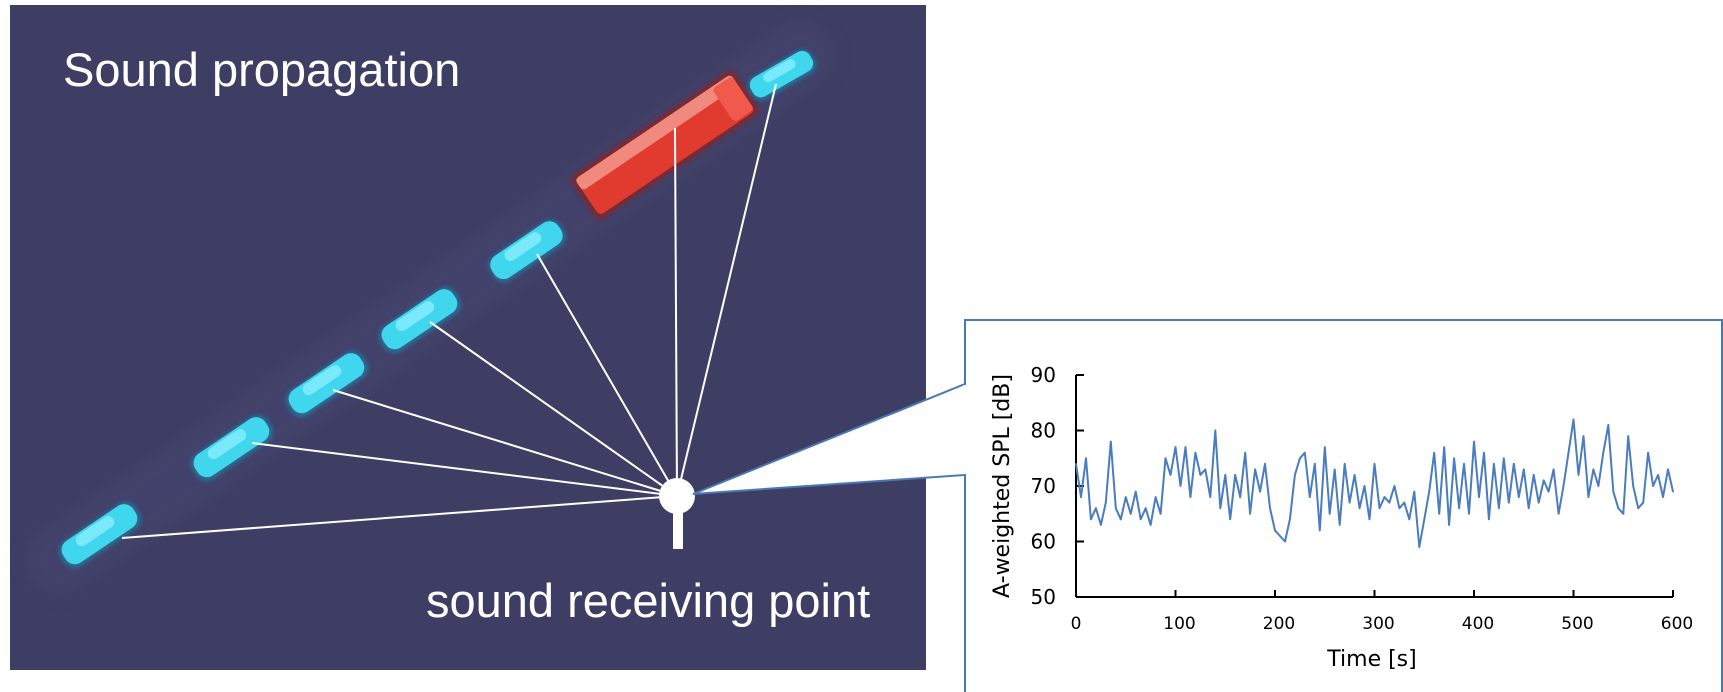  Describe the element at coordinates (1478, 624) in the screenshot. I see `x-tick-label: 400` at that location.